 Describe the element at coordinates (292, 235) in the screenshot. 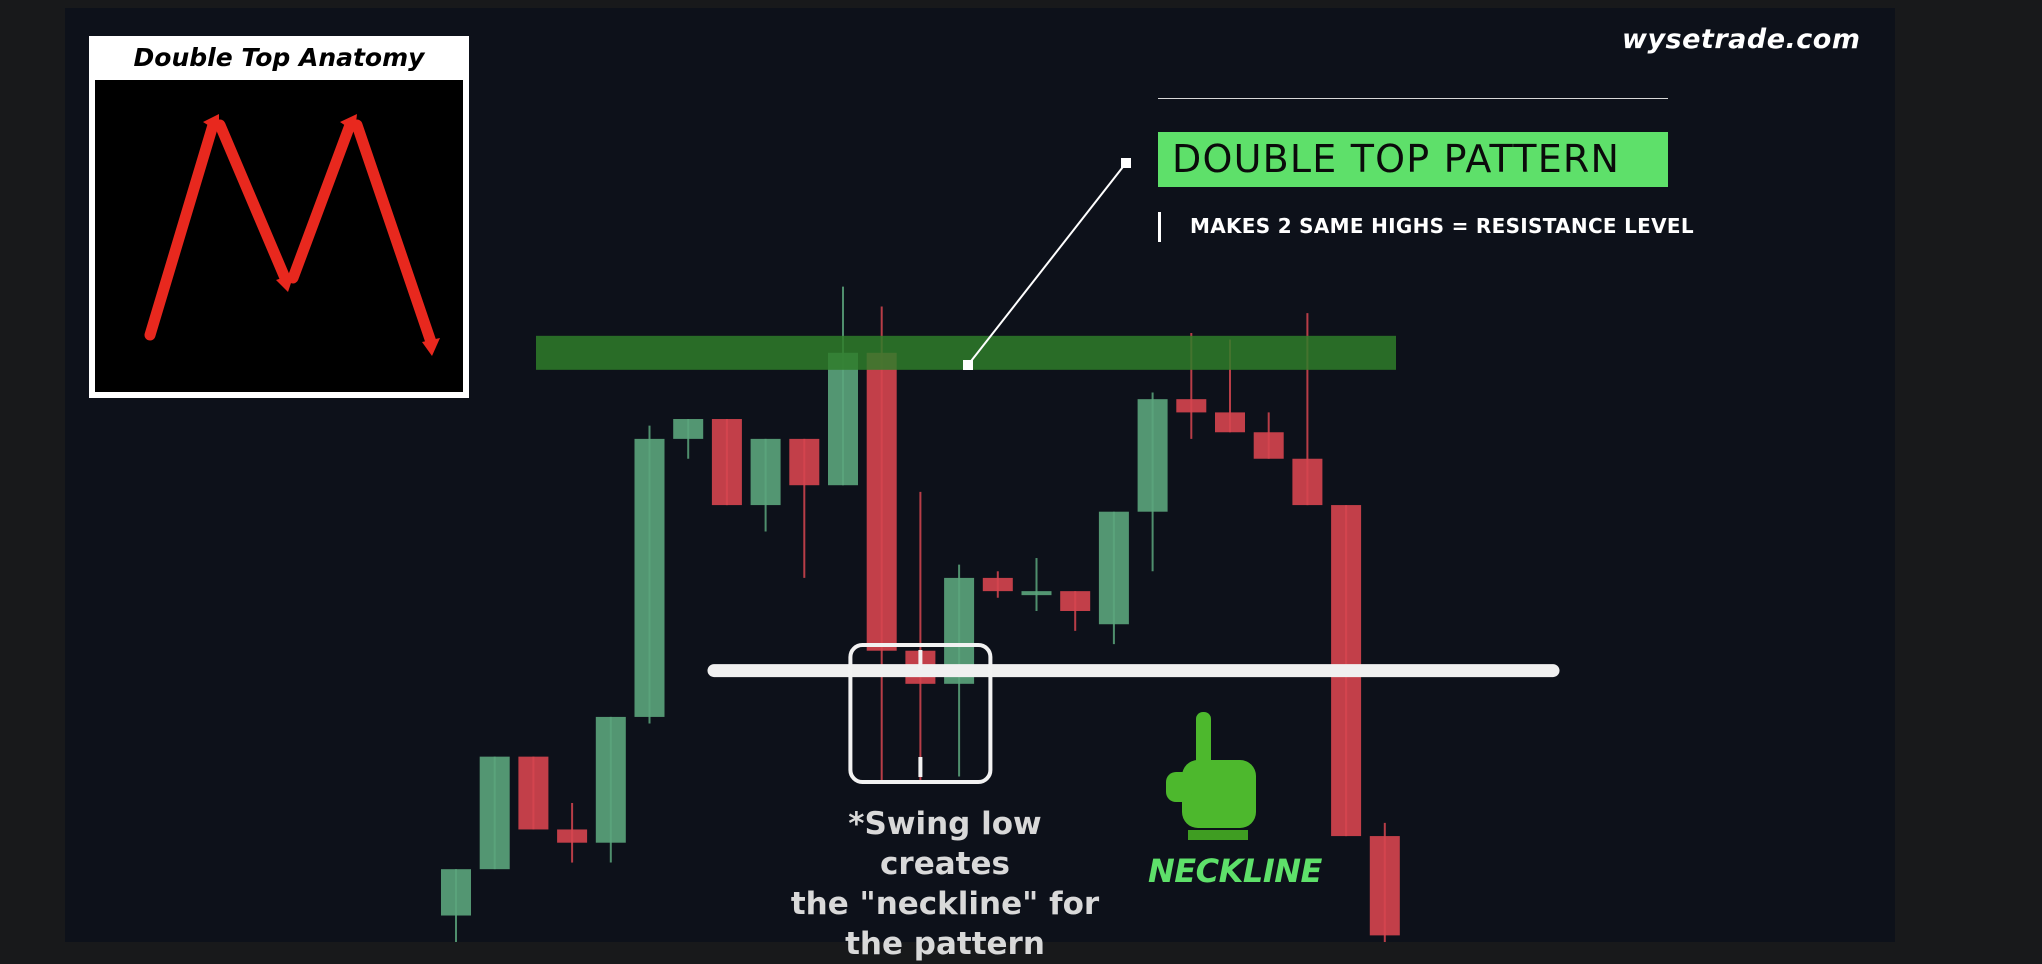

I see `m-shape-arrows` at that location.